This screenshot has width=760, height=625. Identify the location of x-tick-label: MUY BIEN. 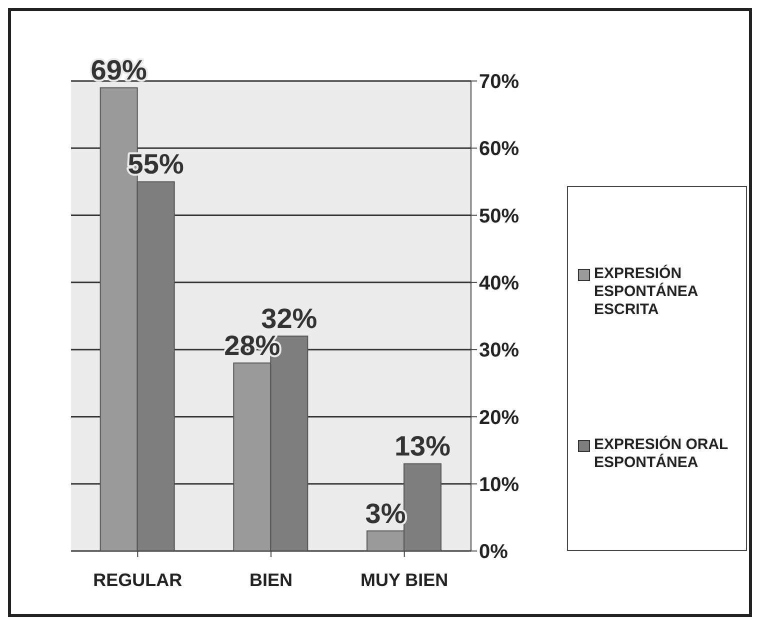
(404, 580).